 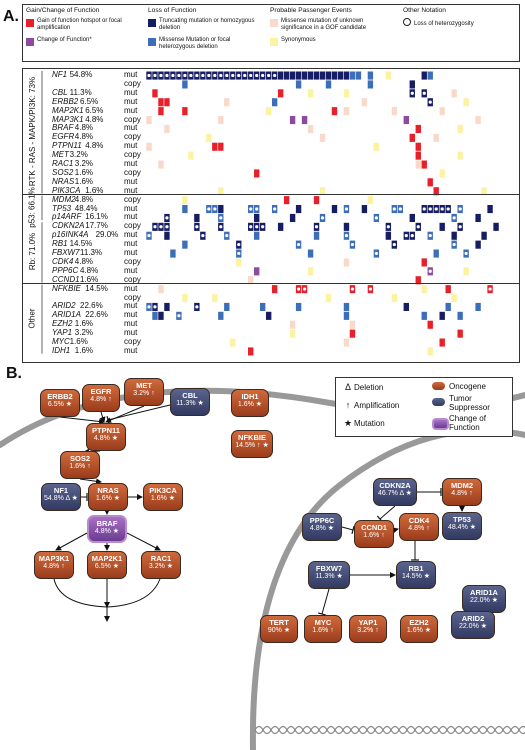 What do you see at coordinates (462, 492) in the screenshot?
I see `node-mdm2: MDM2 4.8% ↑` at bounding box center [462, 492].